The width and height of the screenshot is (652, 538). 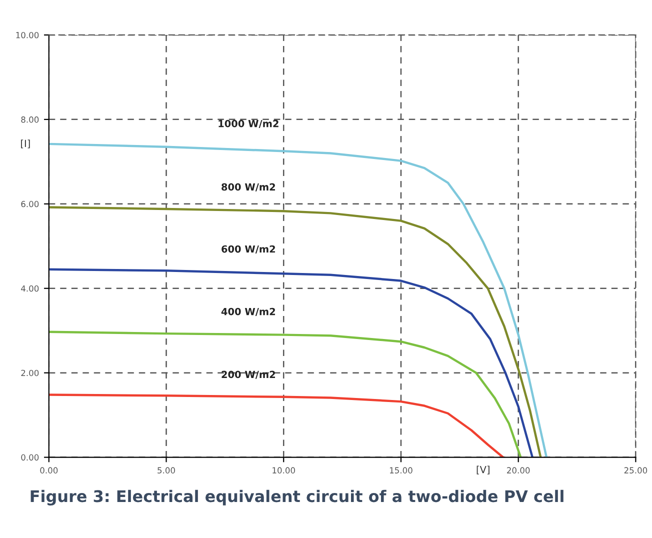 What do you see at coordinates (27, 35) in the screenshot?
I see `y-tick-label: 10.00` at bounding box center [27, 35].